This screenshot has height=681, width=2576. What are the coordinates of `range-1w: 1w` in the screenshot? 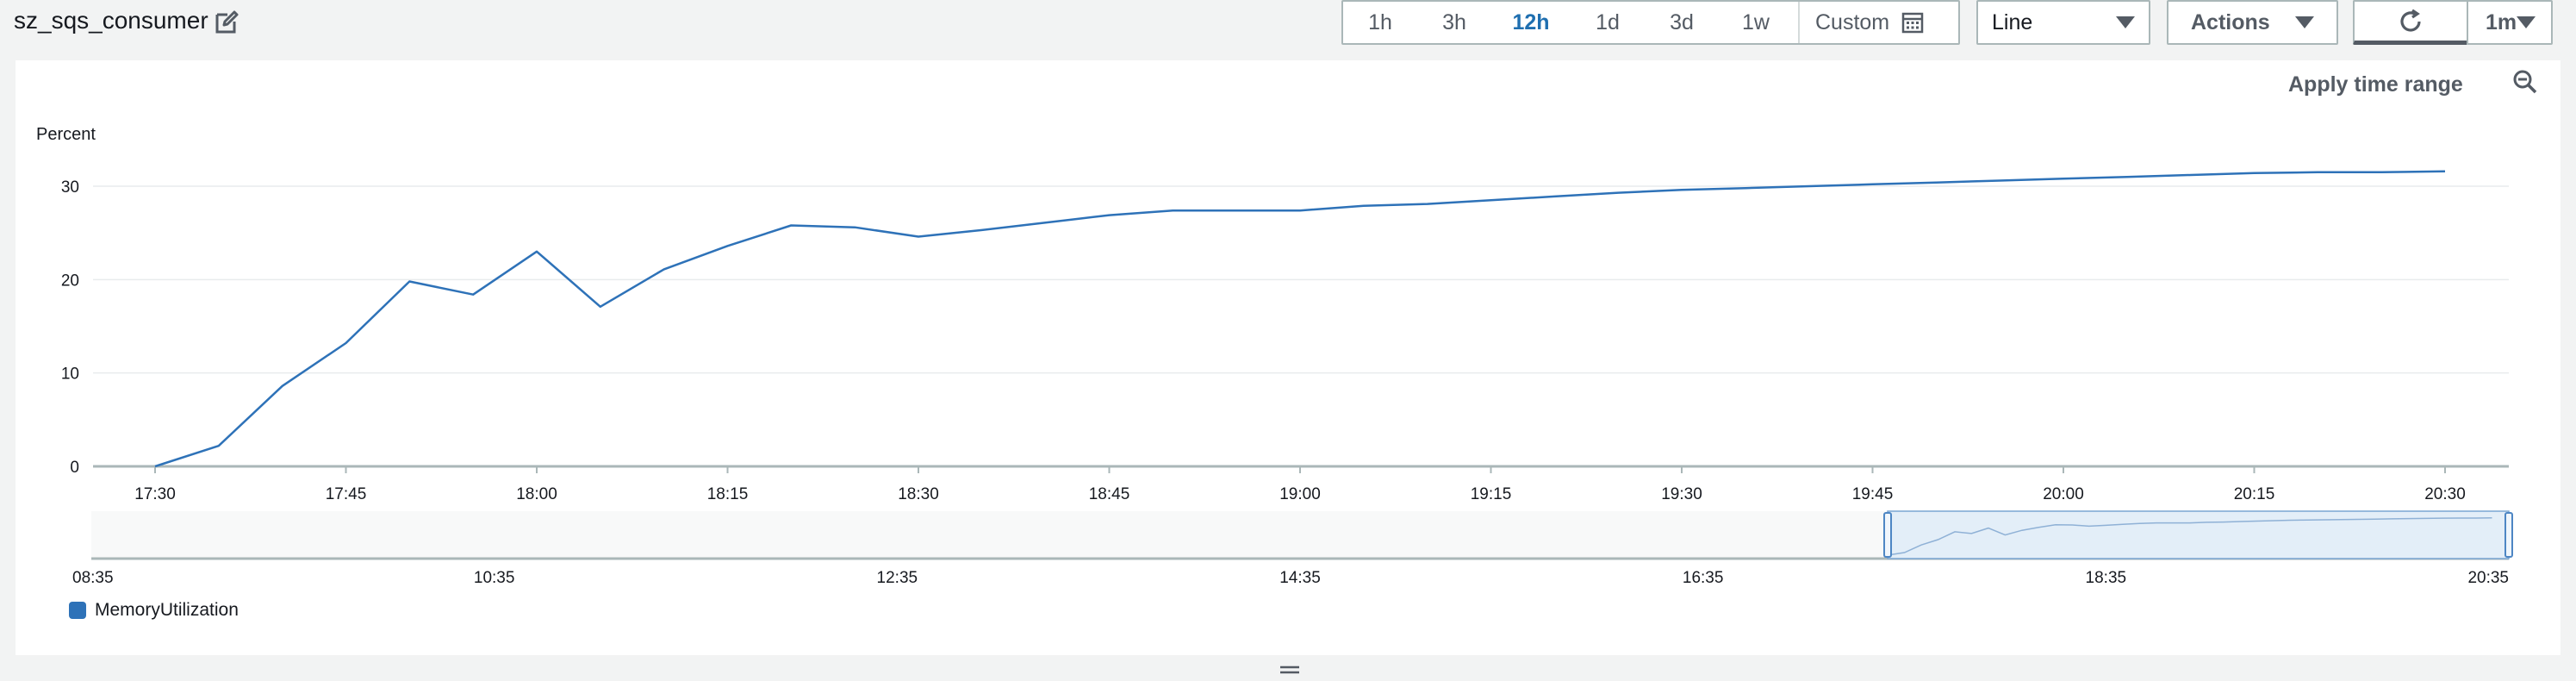 It's located at (1756, 21).